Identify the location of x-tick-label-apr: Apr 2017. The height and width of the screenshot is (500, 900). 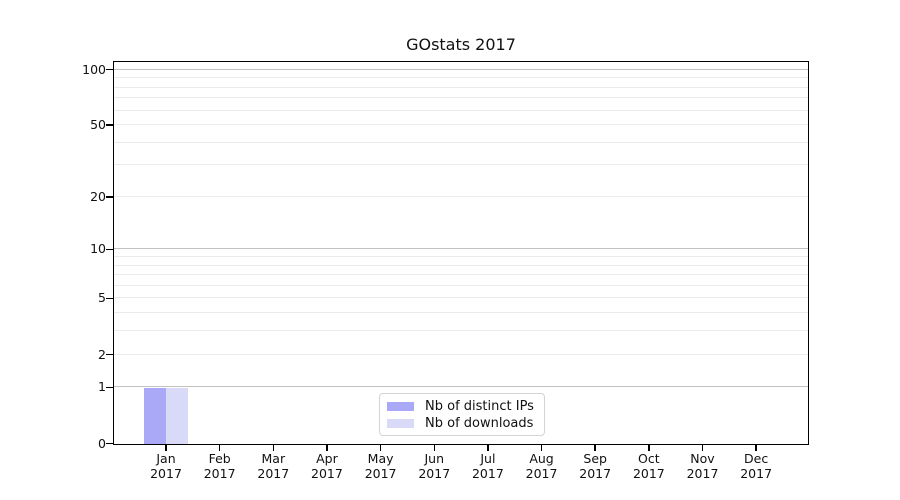
(327, 466).